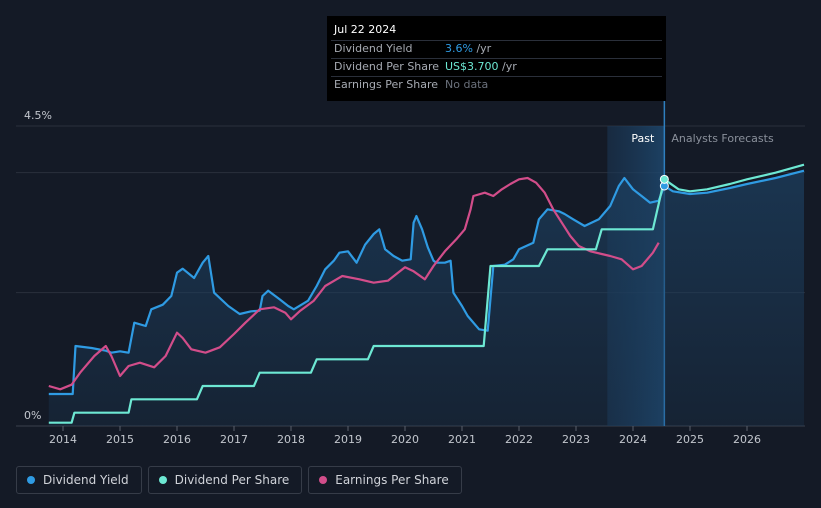 This screenshot has height=508, width=821. What do you see at coordinates (86, 480) in the screenshot?
I see `legend-label: Dividend Yield` at bounding box center [86, 480].